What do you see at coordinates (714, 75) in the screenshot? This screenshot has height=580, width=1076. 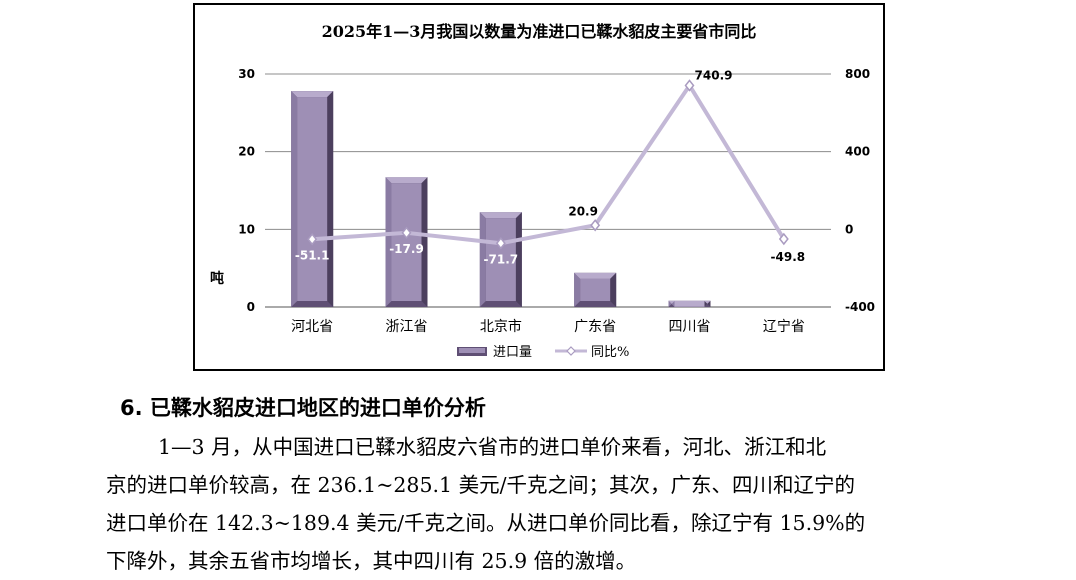 I see `data-label: 740.9` at bounding box center [714, 75].